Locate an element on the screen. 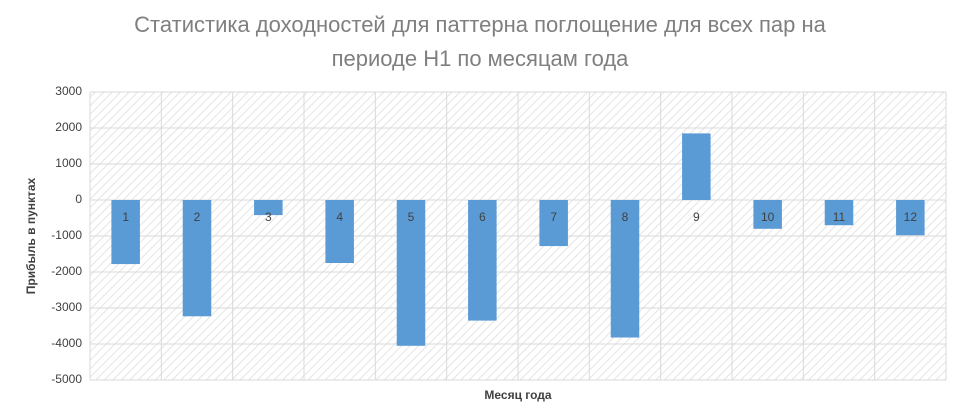 This screenshot has width=960, height=414. x-tick-label: 9 is located at coordinates (696, 217).